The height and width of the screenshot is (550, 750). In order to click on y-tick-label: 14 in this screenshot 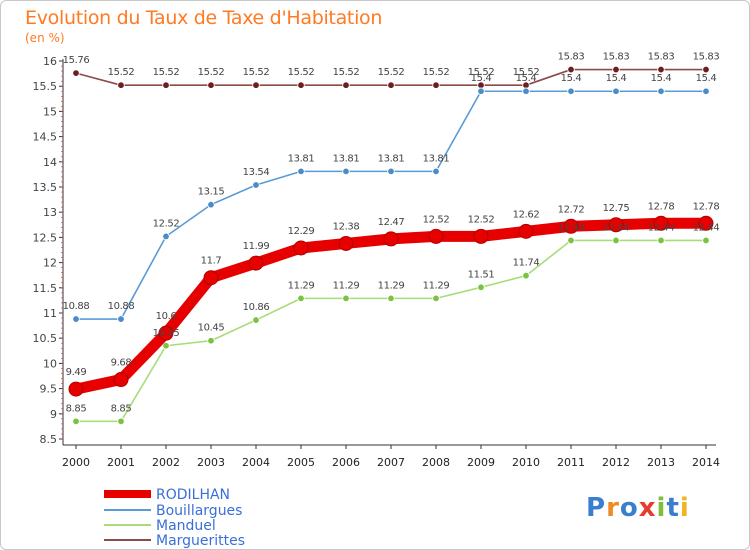, I will do `click(50, 162)`.